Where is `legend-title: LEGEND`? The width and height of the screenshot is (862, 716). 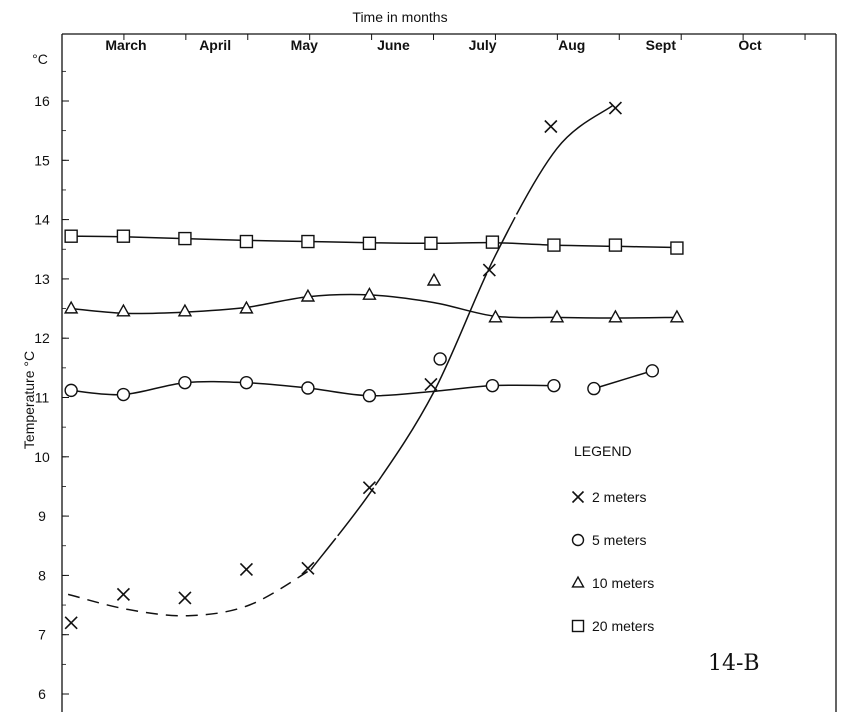 legend-title: LEGEND is located at coordinates (603, 451).